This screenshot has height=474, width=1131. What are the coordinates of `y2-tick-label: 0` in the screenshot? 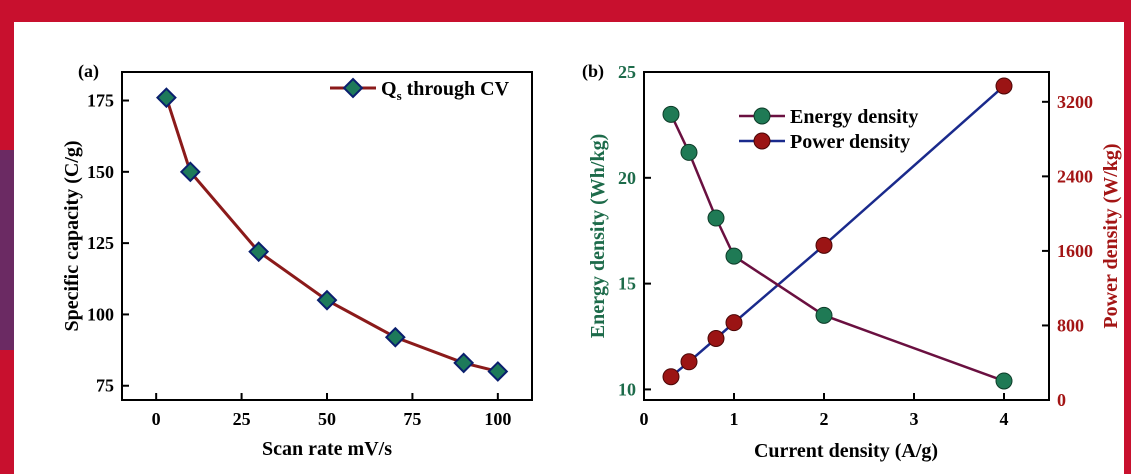 It's located at (1061, 400).